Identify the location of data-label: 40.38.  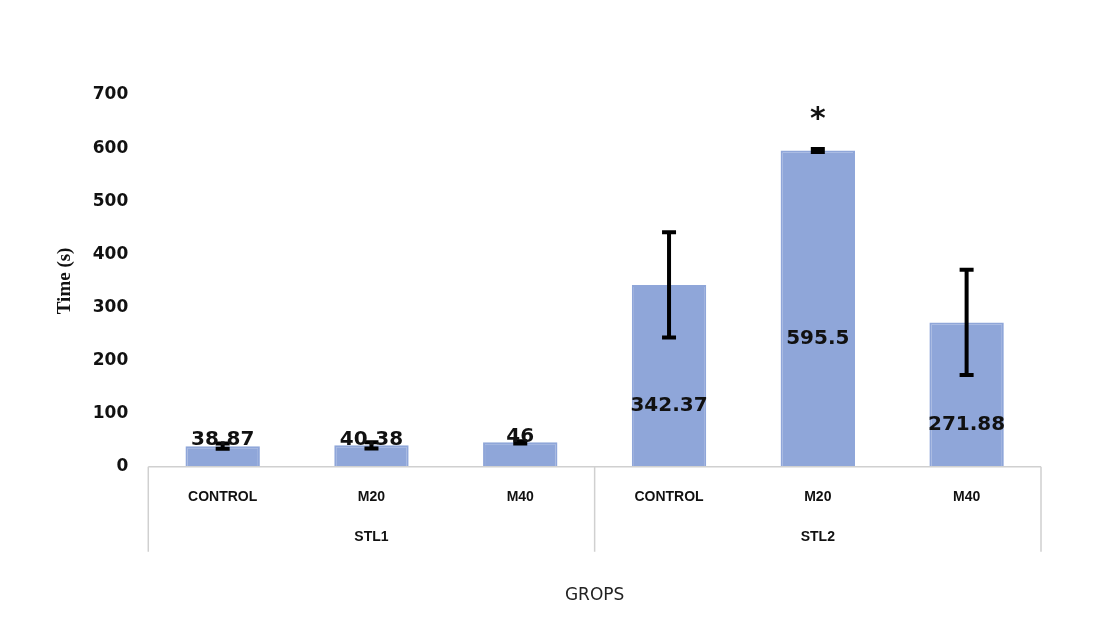
(371, 437).